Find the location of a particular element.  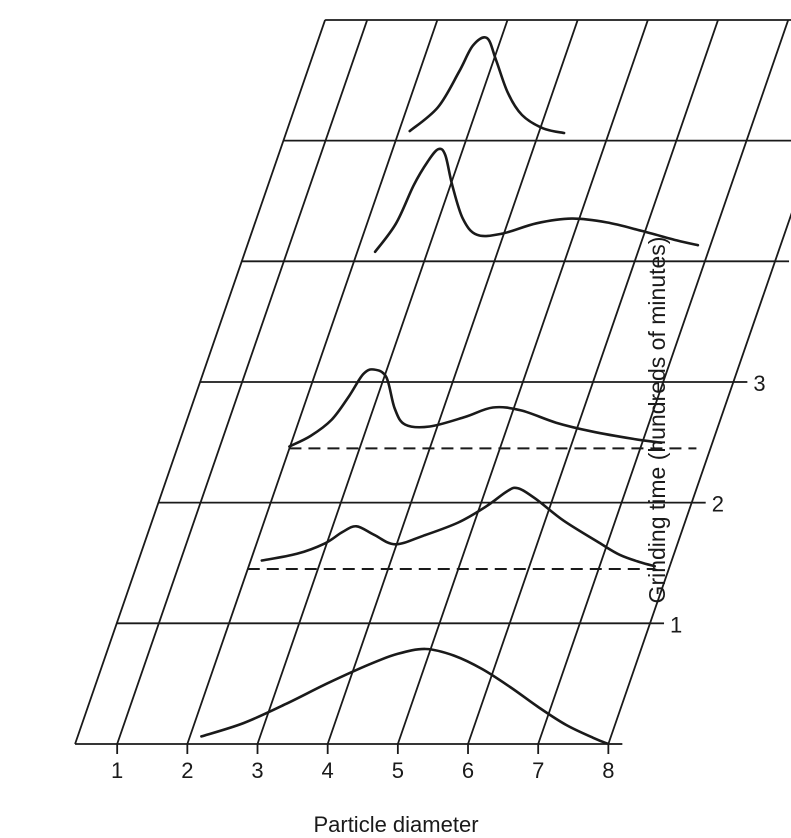

x-tick-label: 7 is located at coordinates (538, 770).